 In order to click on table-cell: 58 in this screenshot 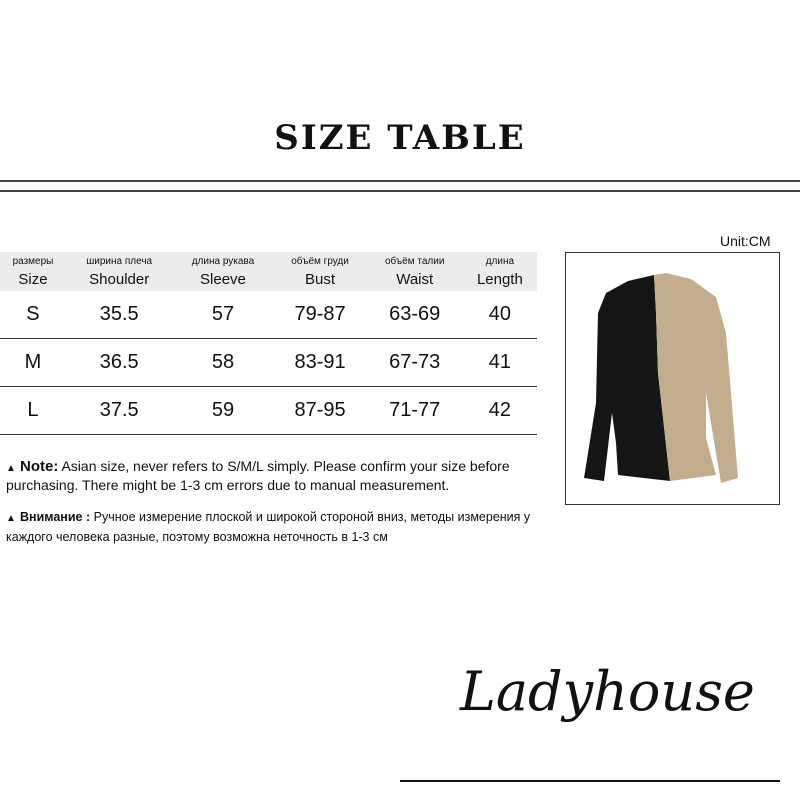, I will do `click(223, 362)`.